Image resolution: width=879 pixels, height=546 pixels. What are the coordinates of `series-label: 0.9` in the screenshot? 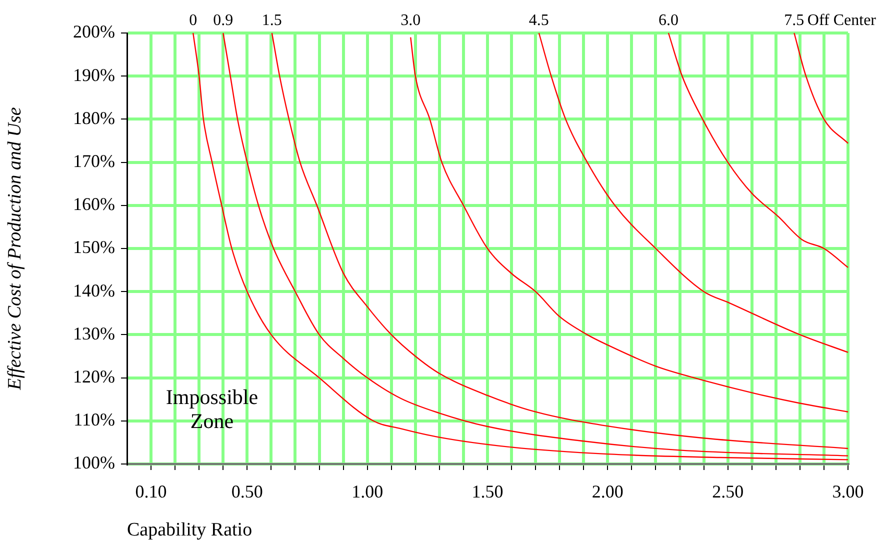 It's located at (223, 21).